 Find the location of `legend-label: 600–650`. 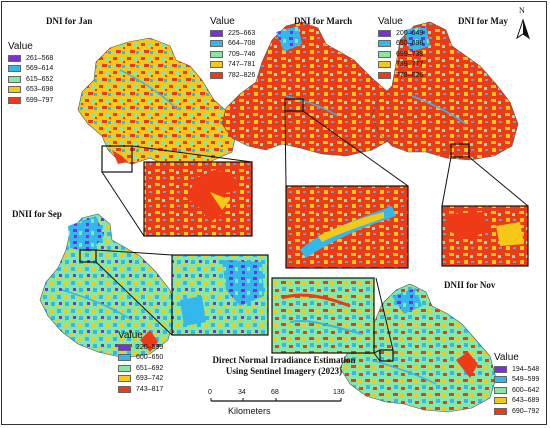

legend-label: 600–650 is located at coordinates (150, 358).